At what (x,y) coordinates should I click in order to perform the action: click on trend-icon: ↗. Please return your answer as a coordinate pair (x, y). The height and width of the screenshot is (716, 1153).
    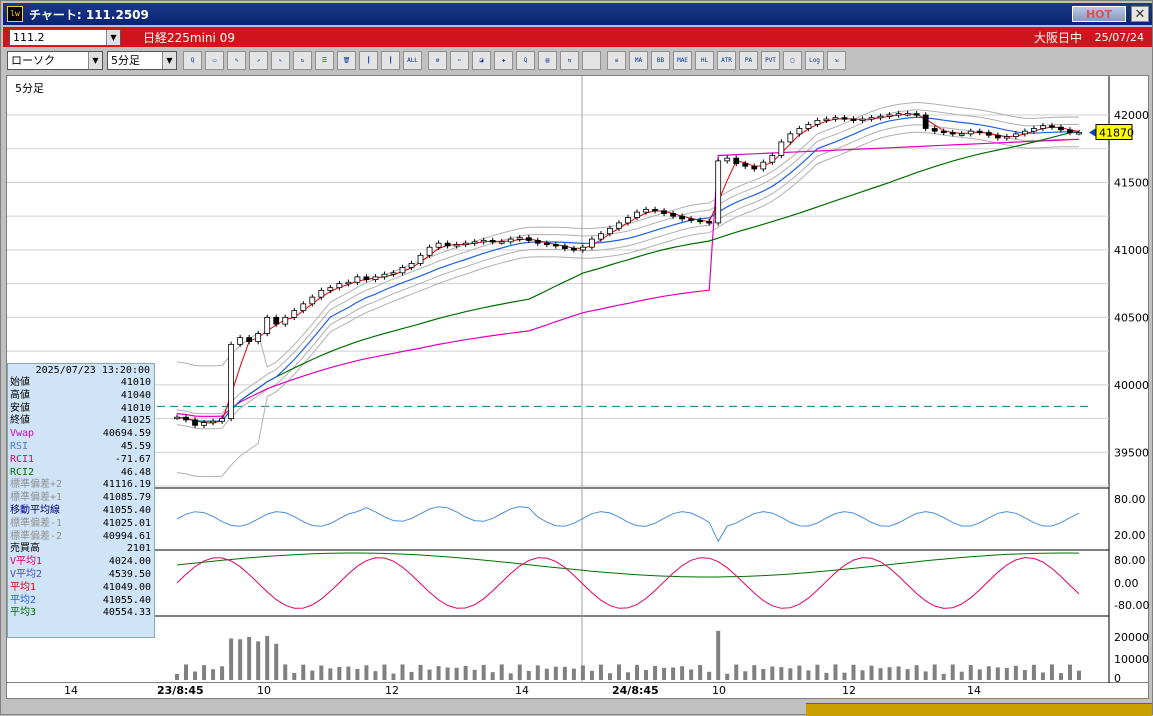
    Looking at the image, I should click on (258, 60).